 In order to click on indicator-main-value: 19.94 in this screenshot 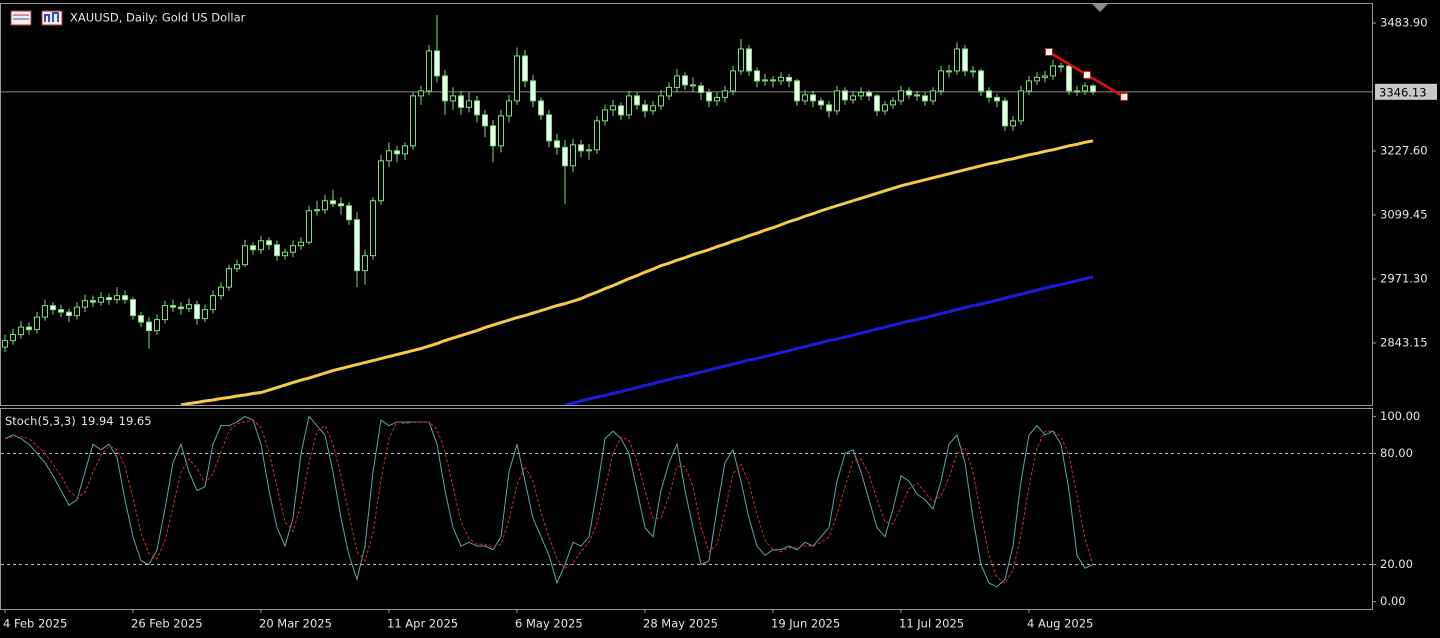, I will do `click(97, 421)`.